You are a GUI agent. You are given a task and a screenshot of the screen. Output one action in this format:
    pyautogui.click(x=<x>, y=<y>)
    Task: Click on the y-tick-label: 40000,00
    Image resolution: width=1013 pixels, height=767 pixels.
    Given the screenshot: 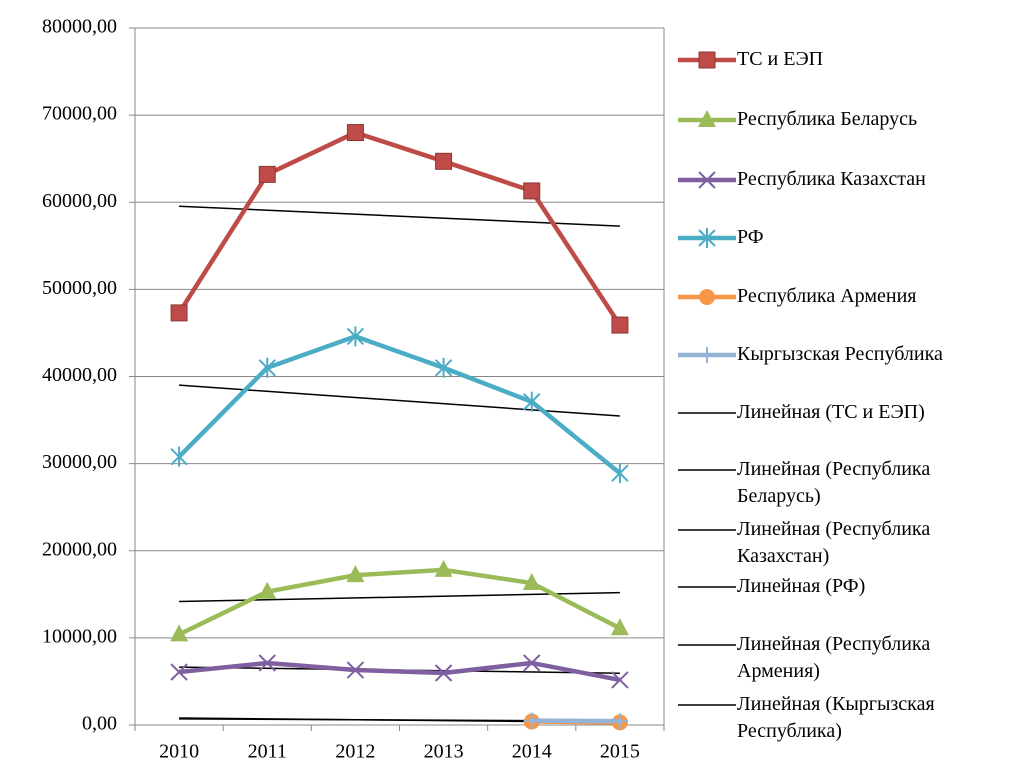 What is the action you would take?
    pyautogui.click(x=79, y=375)
    